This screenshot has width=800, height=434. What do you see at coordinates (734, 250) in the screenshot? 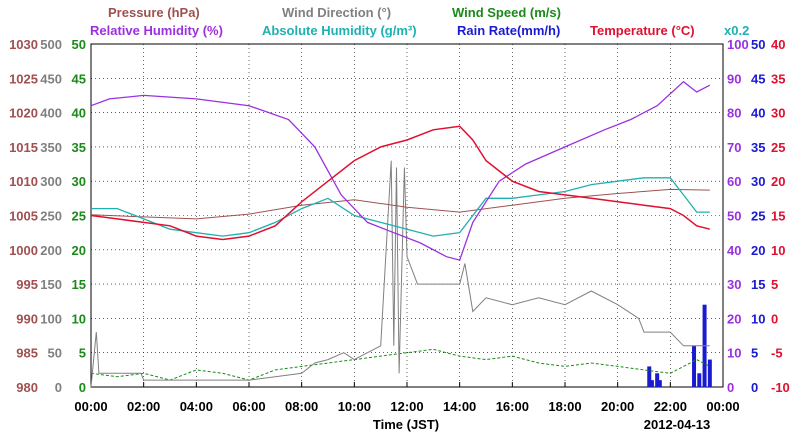
I see `y-tick-label-relative-humidity: 40` at bounding box center [734, 250].